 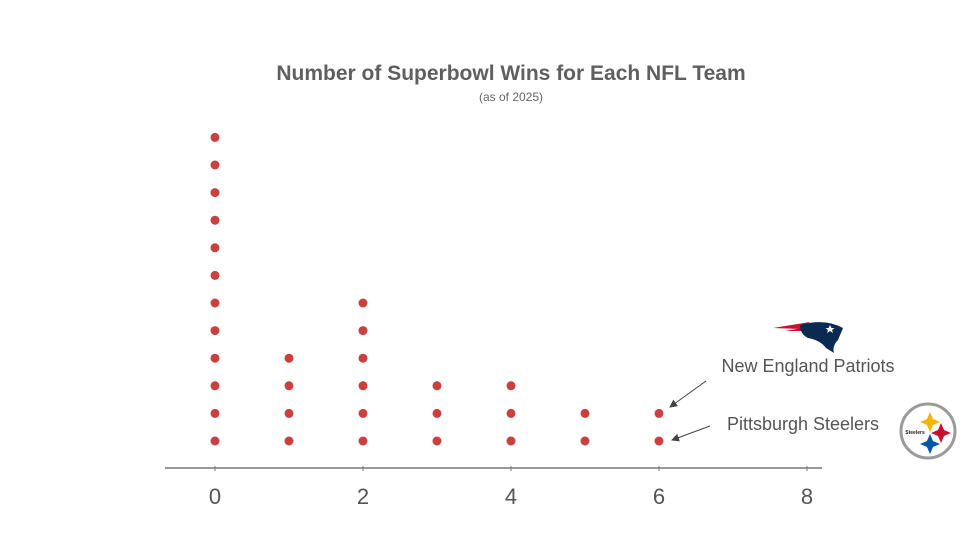 I want to click on steelers-arrow, so click(x=691, y=433).